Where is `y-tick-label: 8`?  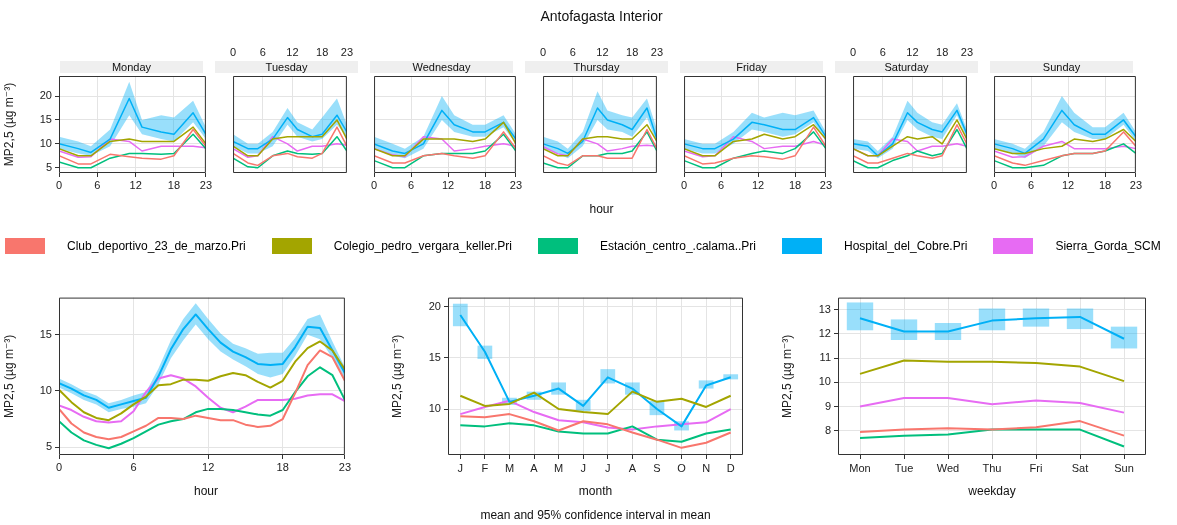 y-tick-label: 8 is located at coordinates (827, 429).